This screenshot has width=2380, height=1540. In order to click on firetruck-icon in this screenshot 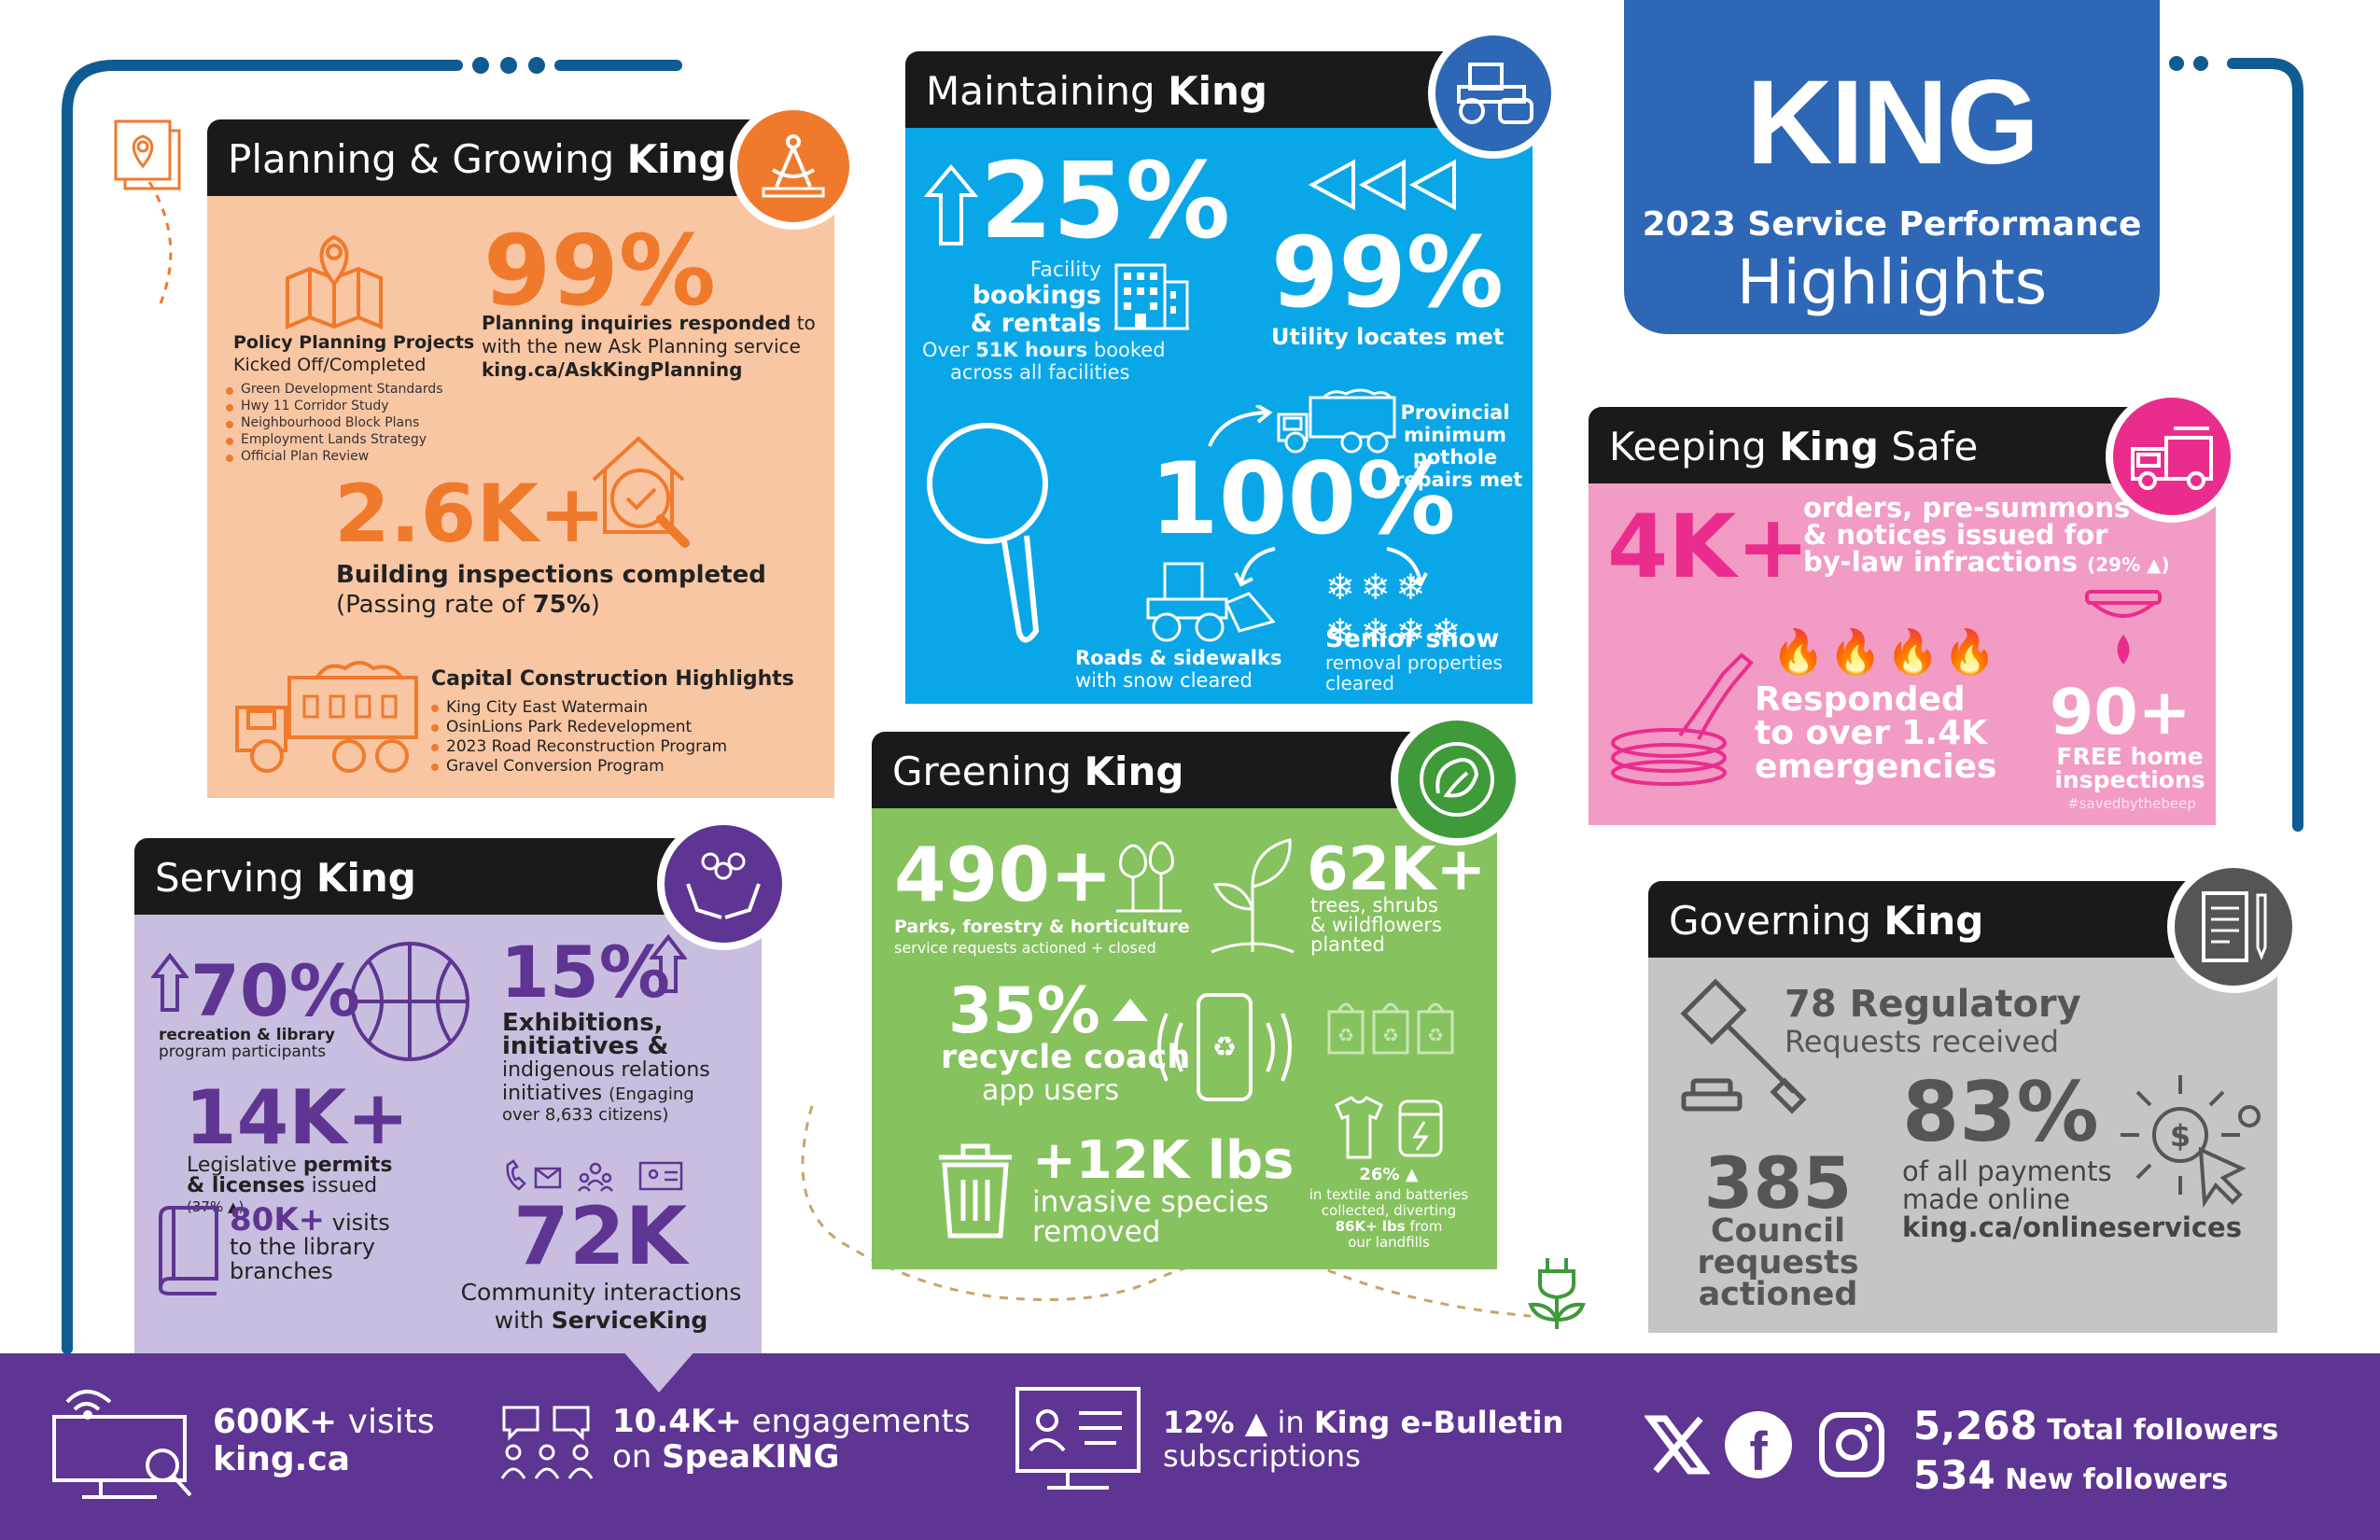, I will do `click(2172, 456)`.